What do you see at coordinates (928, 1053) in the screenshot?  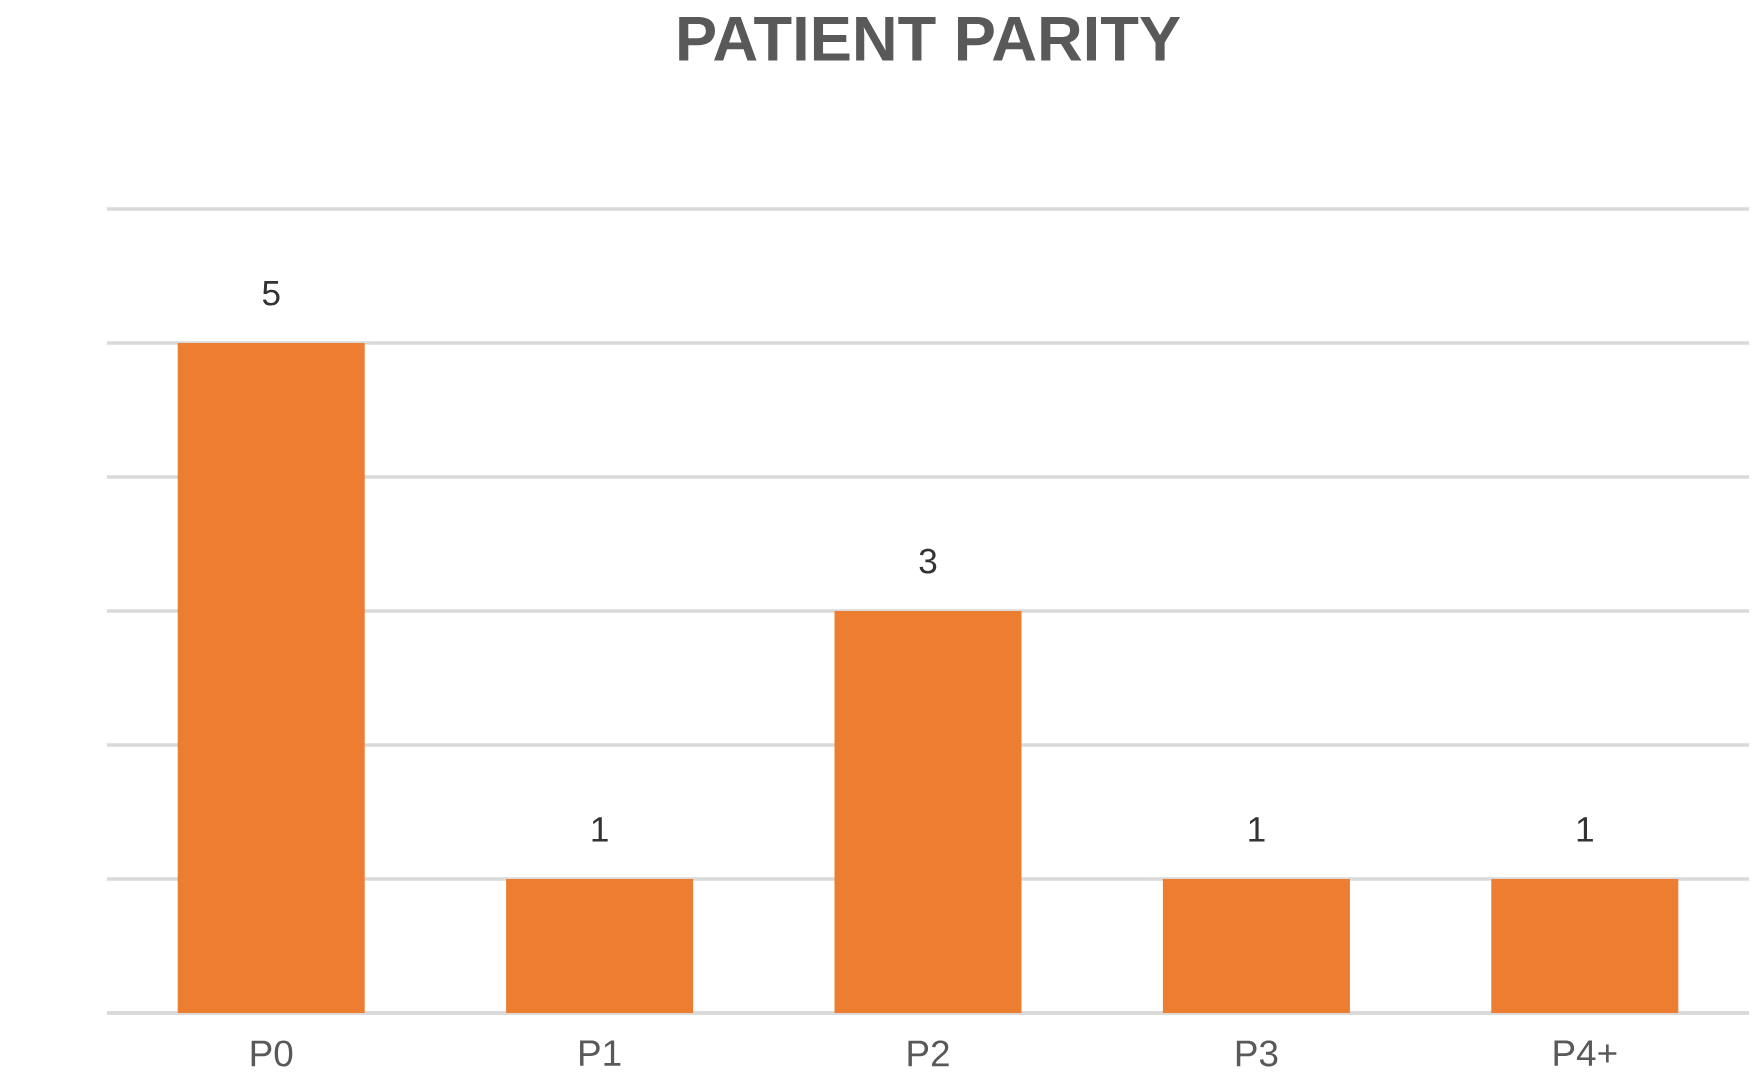 I see `x-tick-label: P2` at bounding box center [928, 1053].